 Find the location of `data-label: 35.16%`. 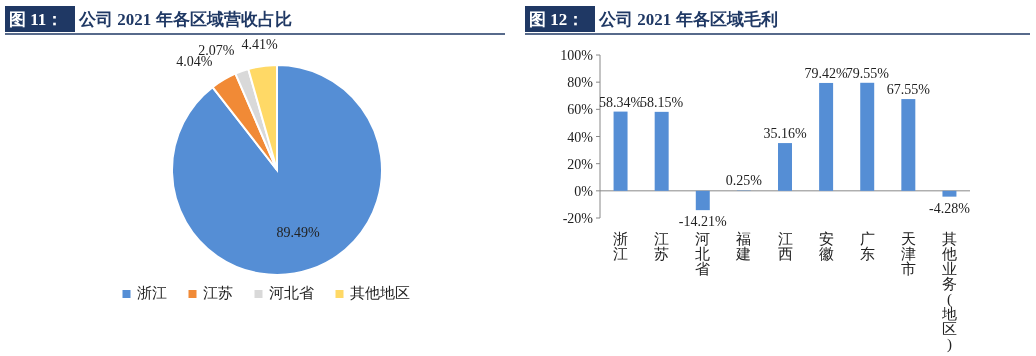

data-label: 35.16% is located at coordinates (785, 134).